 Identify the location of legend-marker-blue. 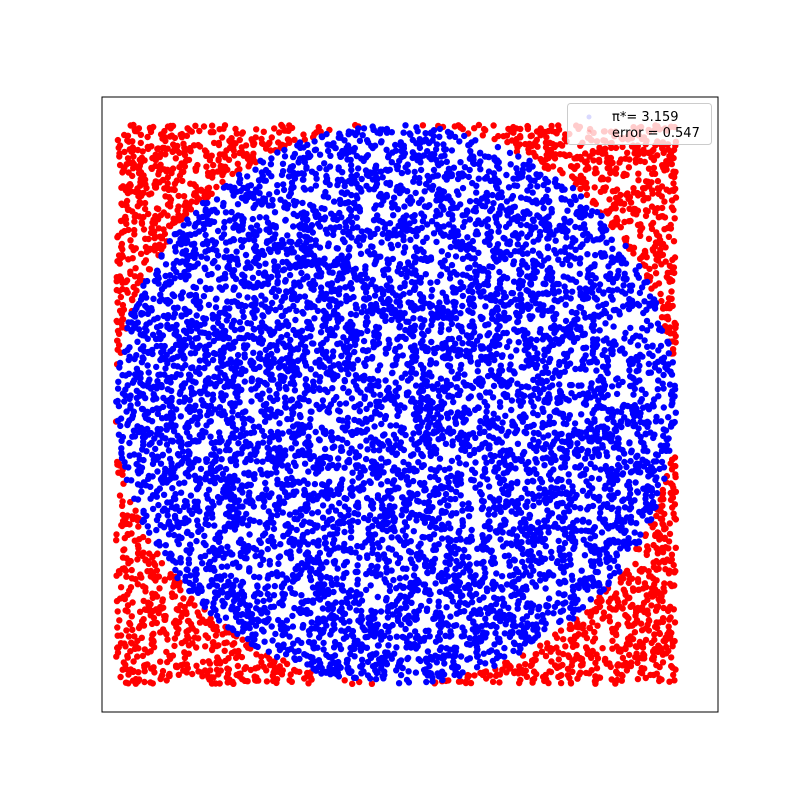
(589, 117).